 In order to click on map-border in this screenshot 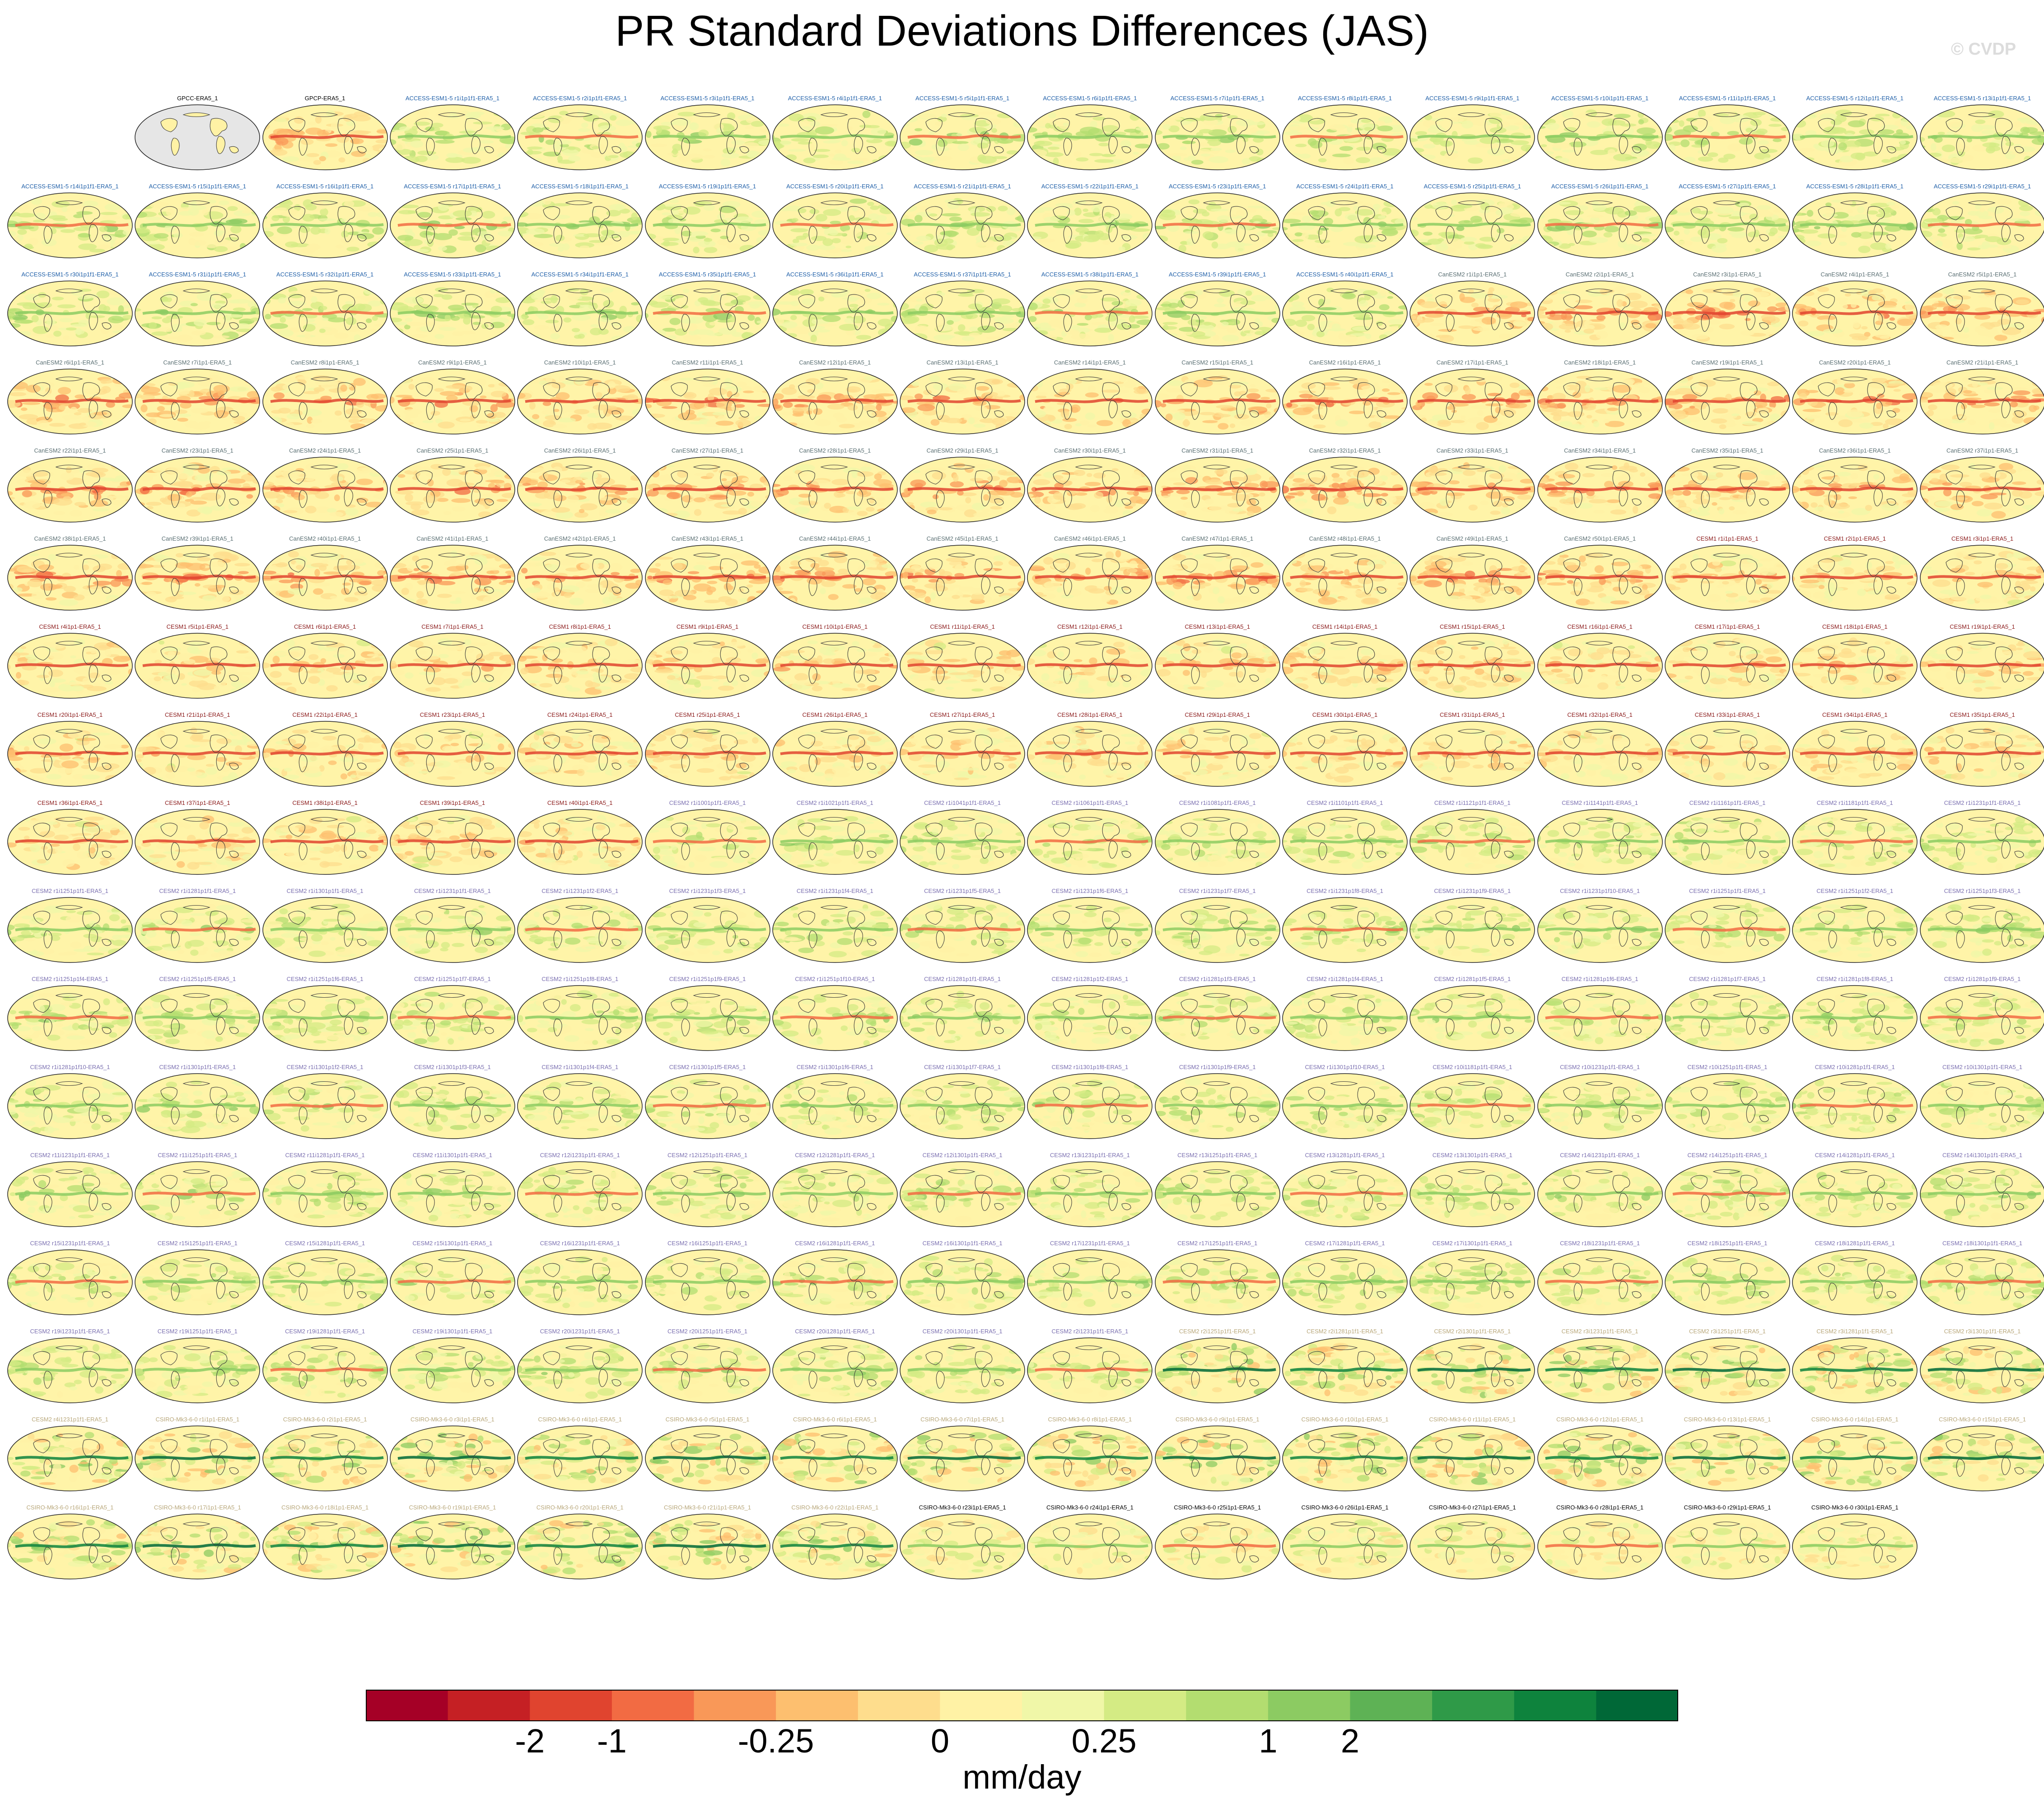, I will do `click(1600, 137)`.